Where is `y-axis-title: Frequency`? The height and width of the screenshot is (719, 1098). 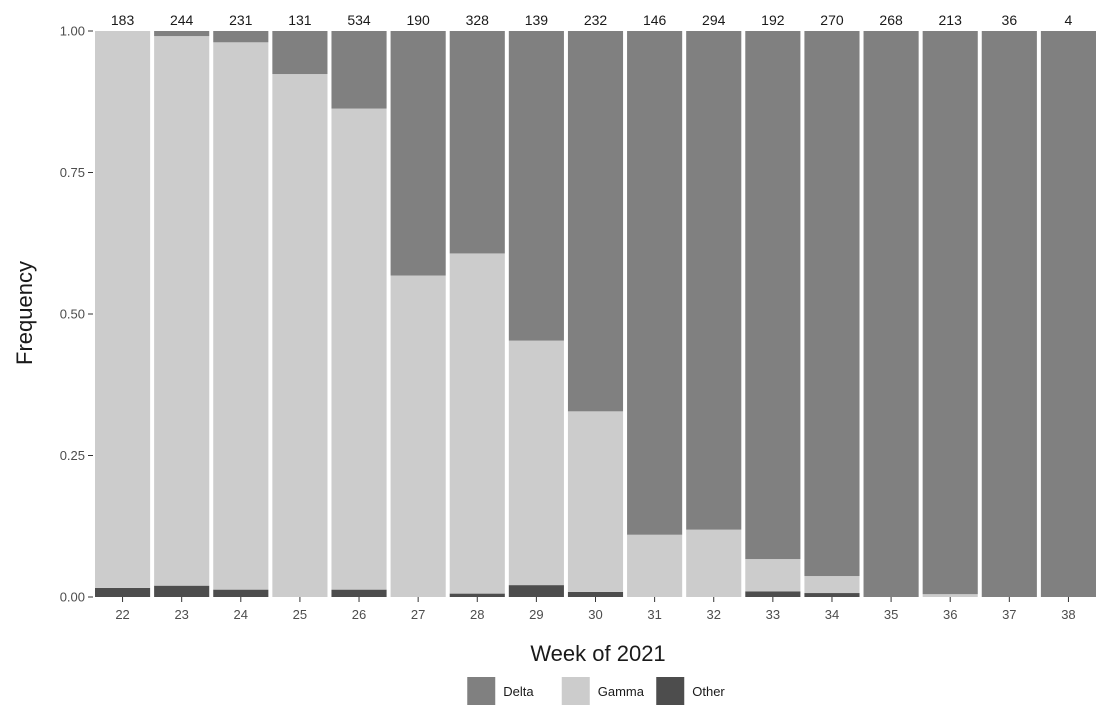 y-axis-title: Frequency is located at coordinates (24, 313).